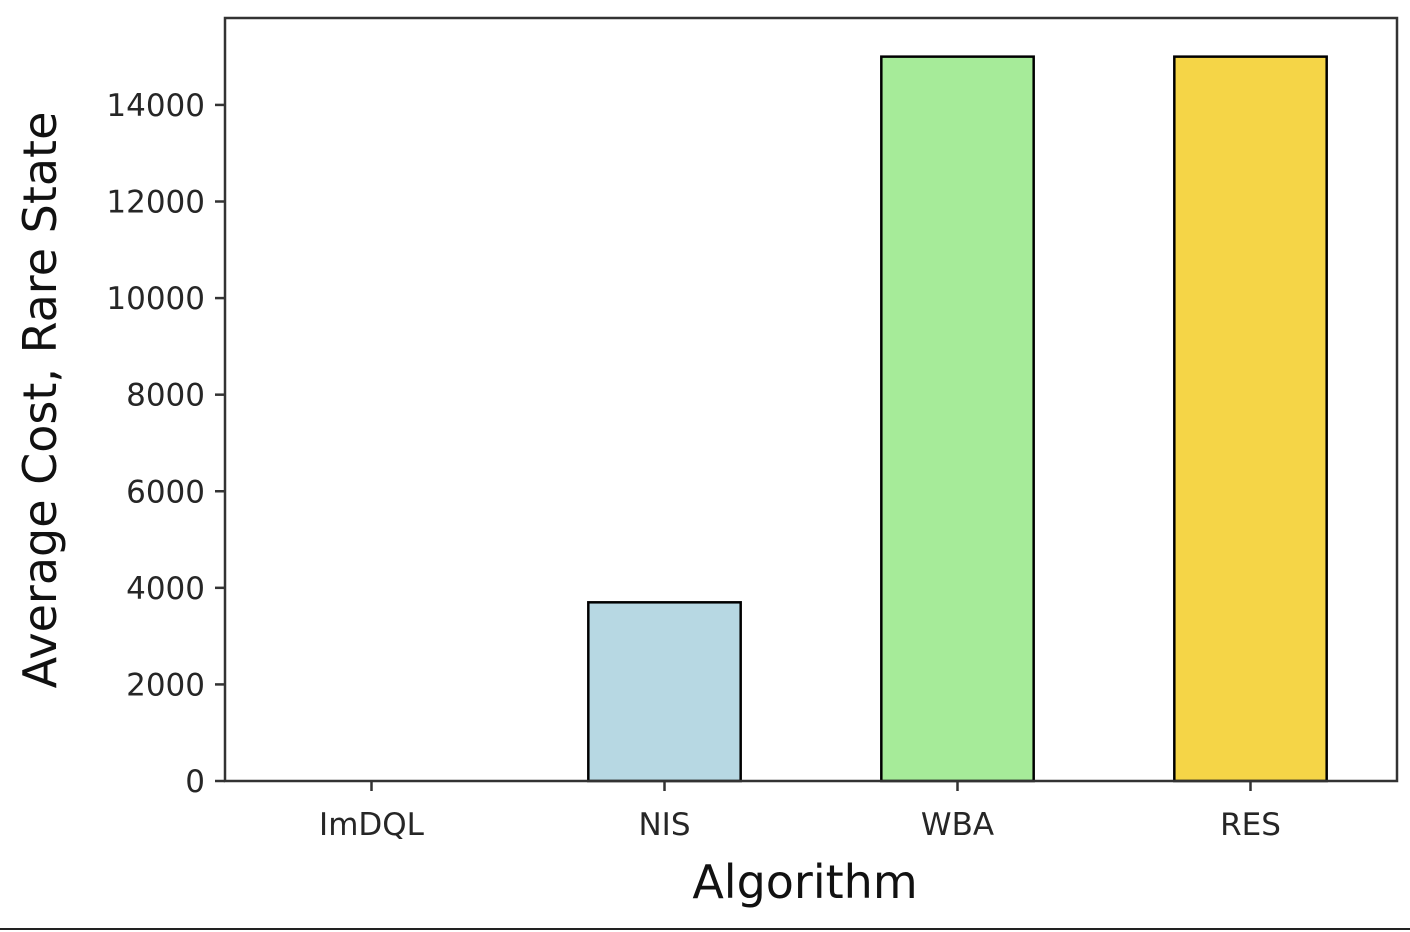 The width and height of the screenshot is (1410, 932). I want to click on y-axis-title: Average Cost, Rare State, so click(40, 400).